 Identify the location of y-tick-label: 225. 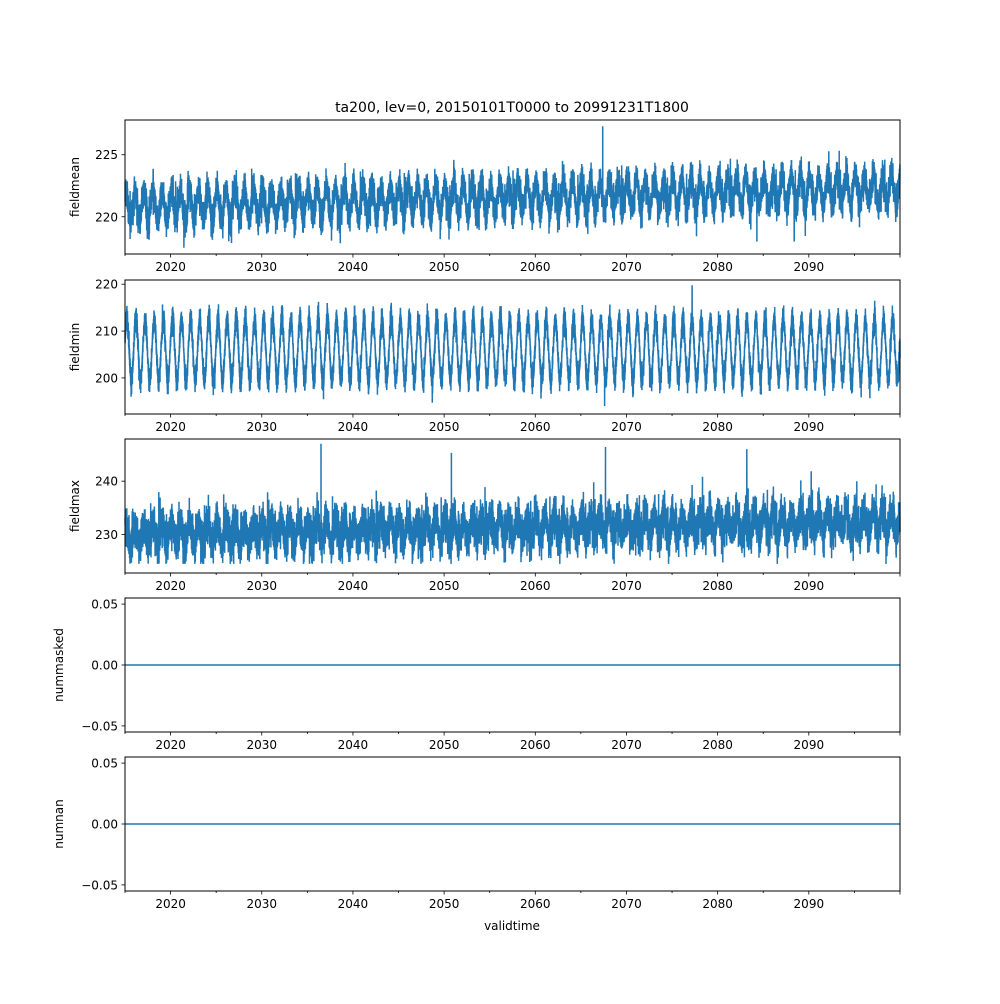
(106, 155).